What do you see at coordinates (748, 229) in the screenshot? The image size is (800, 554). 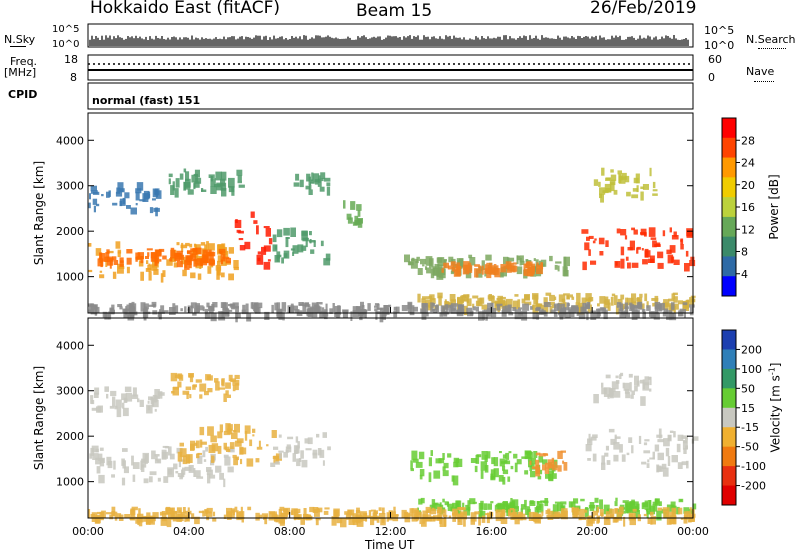 I see `colorbar-tick-label: 12` at bounding box center [748, 229].